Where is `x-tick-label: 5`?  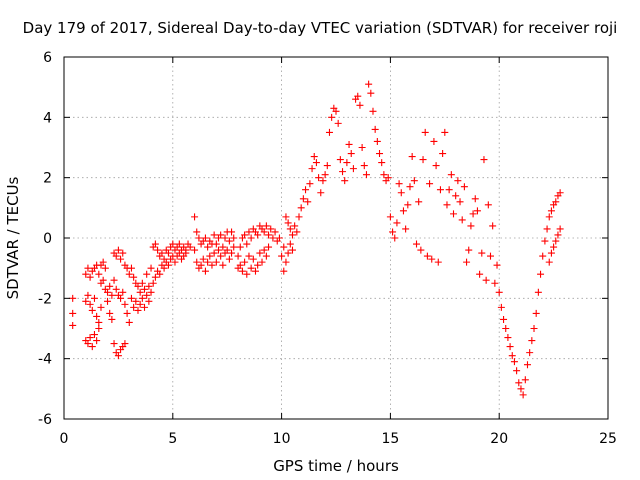 x-tick-label: 5 is located at coordinates (172, 439).